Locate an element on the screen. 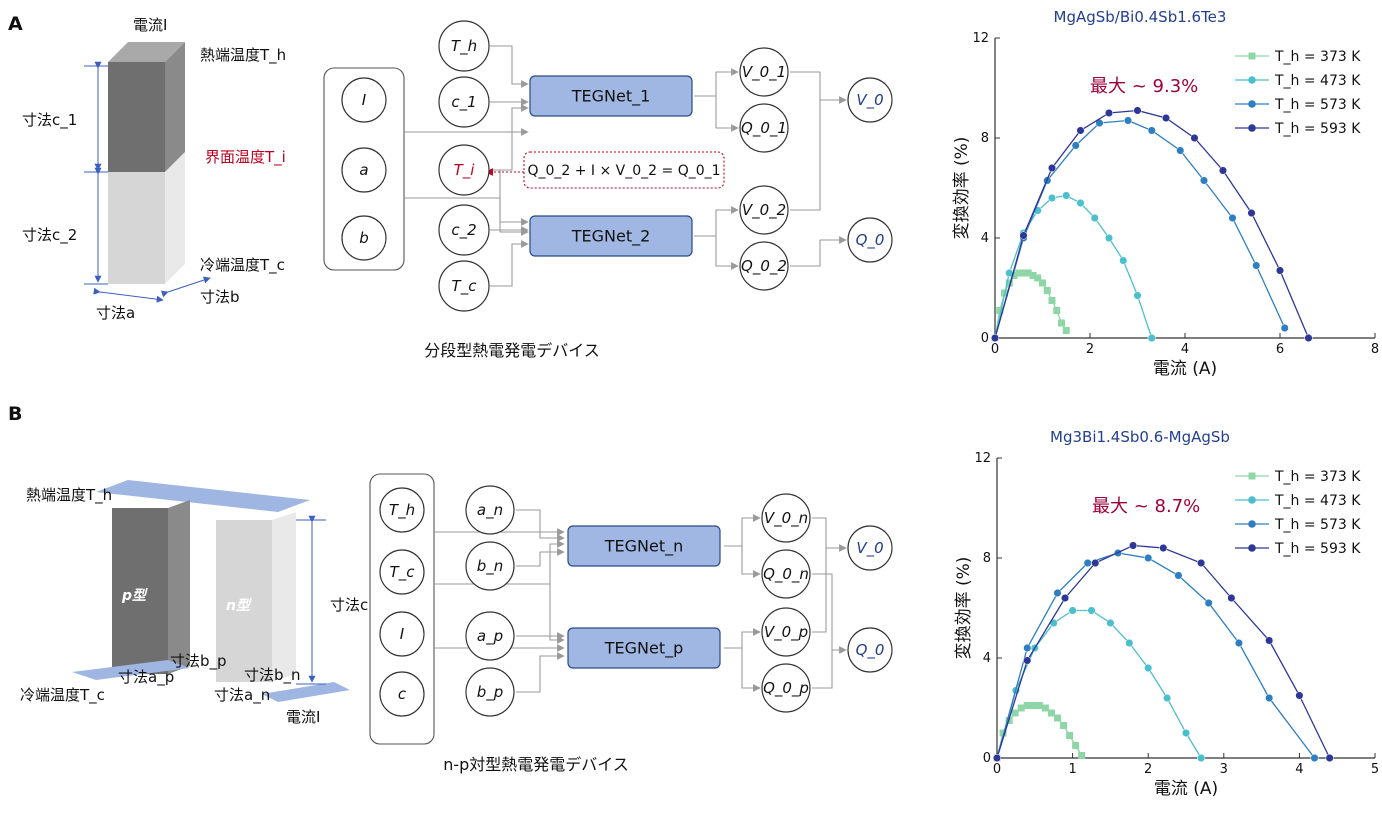 The width and height of the screenshot is (1382, 818). legend-label: T_h = 473 K is located at coordinates (1317, 501).